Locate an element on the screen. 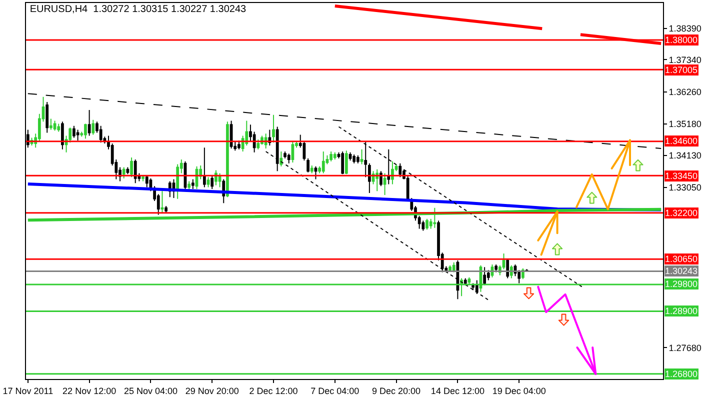 The height and width of the screenshot is (398, 703). ref-line-label: 1.26800 is located at coordinates (681, 374).